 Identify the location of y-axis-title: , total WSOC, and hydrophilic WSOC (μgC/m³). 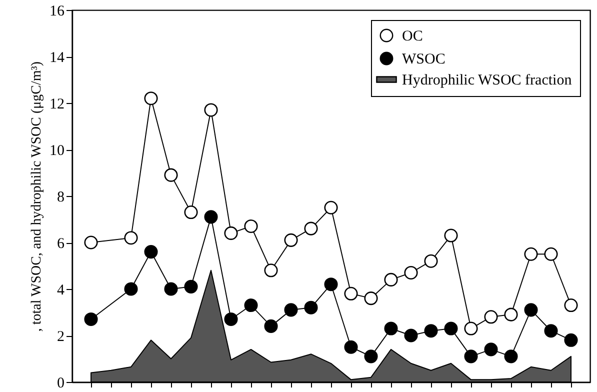
(37, 196).